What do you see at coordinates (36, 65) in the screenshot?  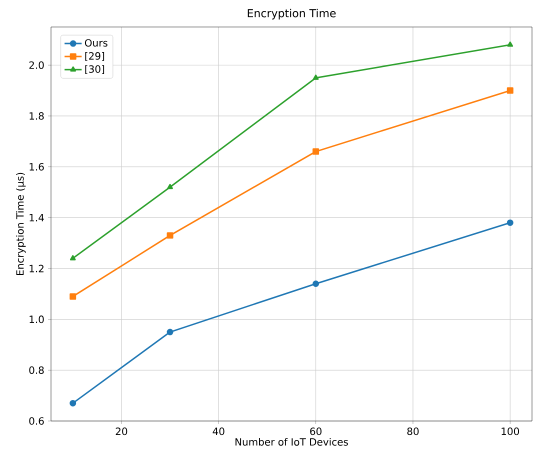 I see `y-tick-label: 2.0` at bounding box center [36, 65].